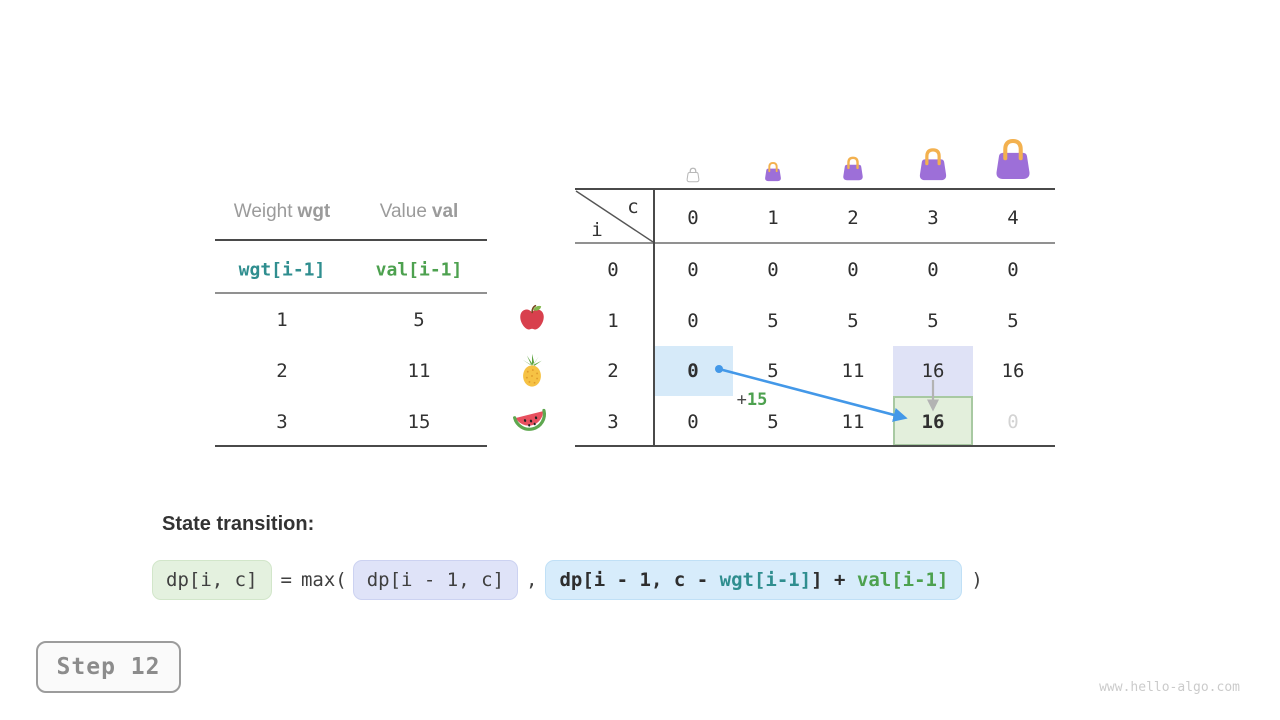 This screenshot has height=720, width=1280. Describe the element at coordinates (773, 422) in the screenshot. I see `dp-cell-3-1: 5` at that location.